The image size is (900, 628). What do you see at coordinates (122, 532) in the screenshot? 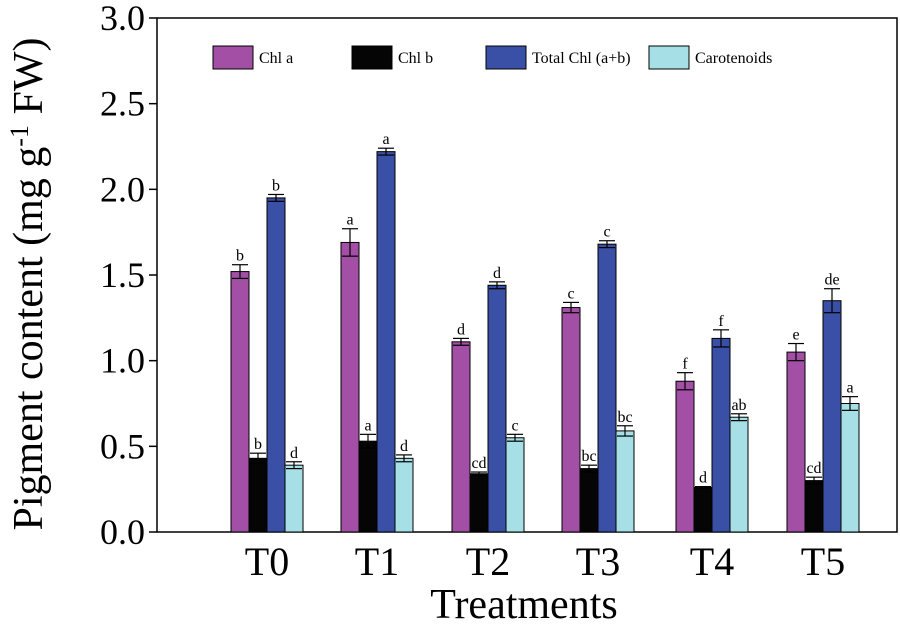
I see `y-tick-label: 0.0` at bounding box center [122, 532].